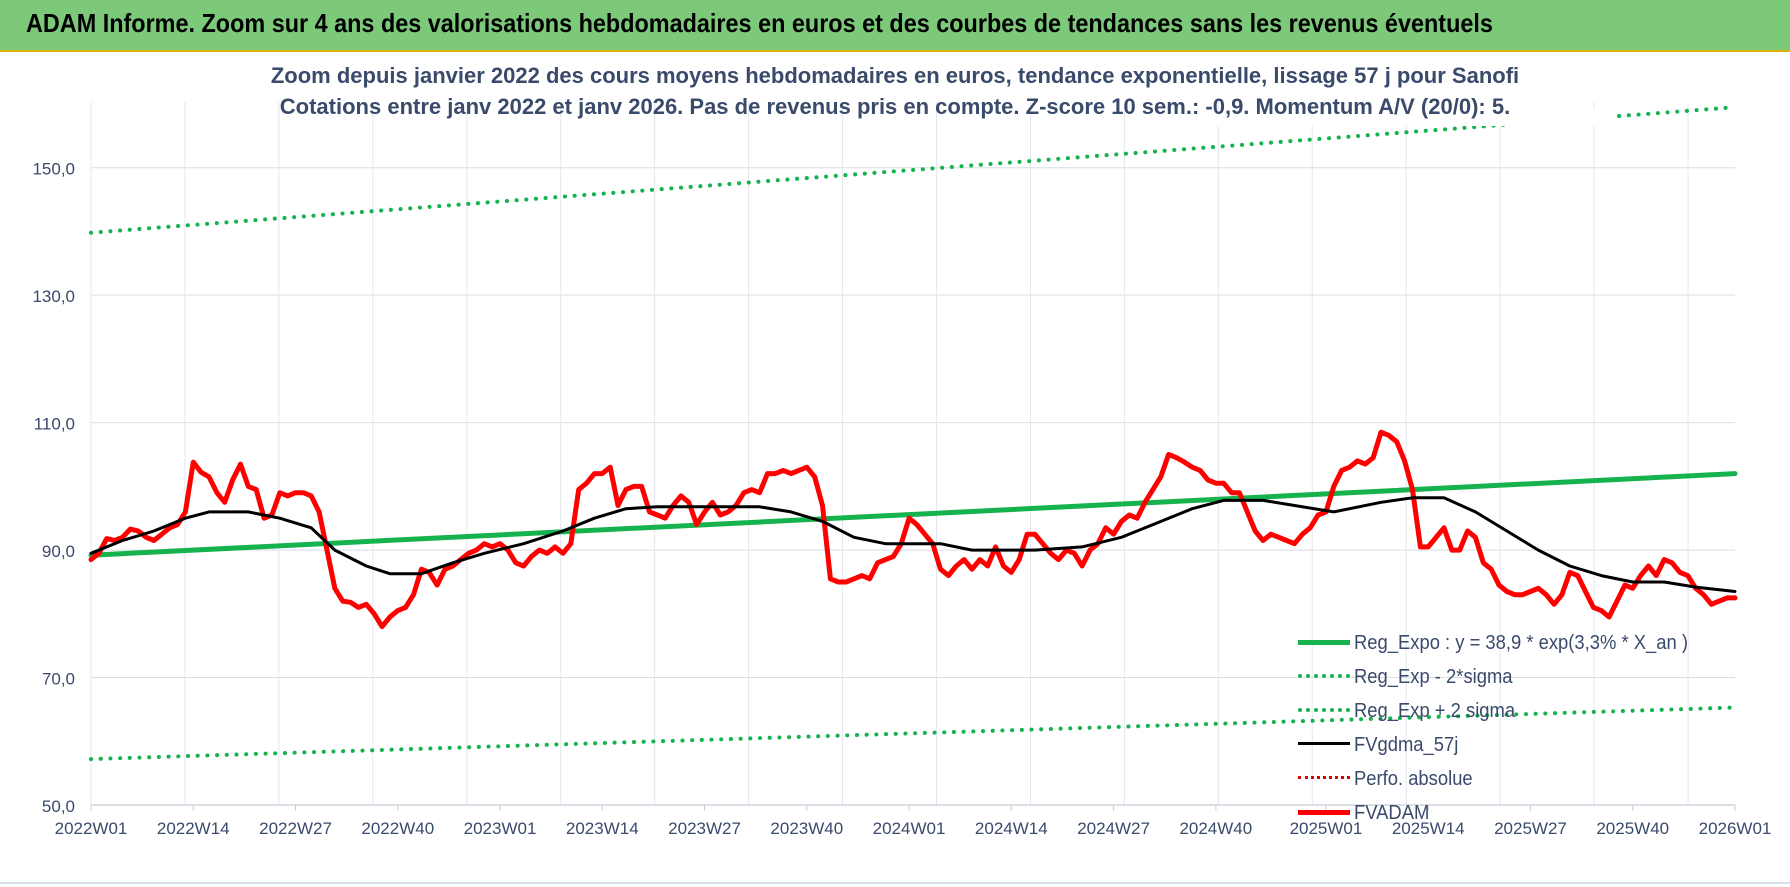 This screenshot has height=887, width=1790. I want to click on title-background, so click(1415, 118).